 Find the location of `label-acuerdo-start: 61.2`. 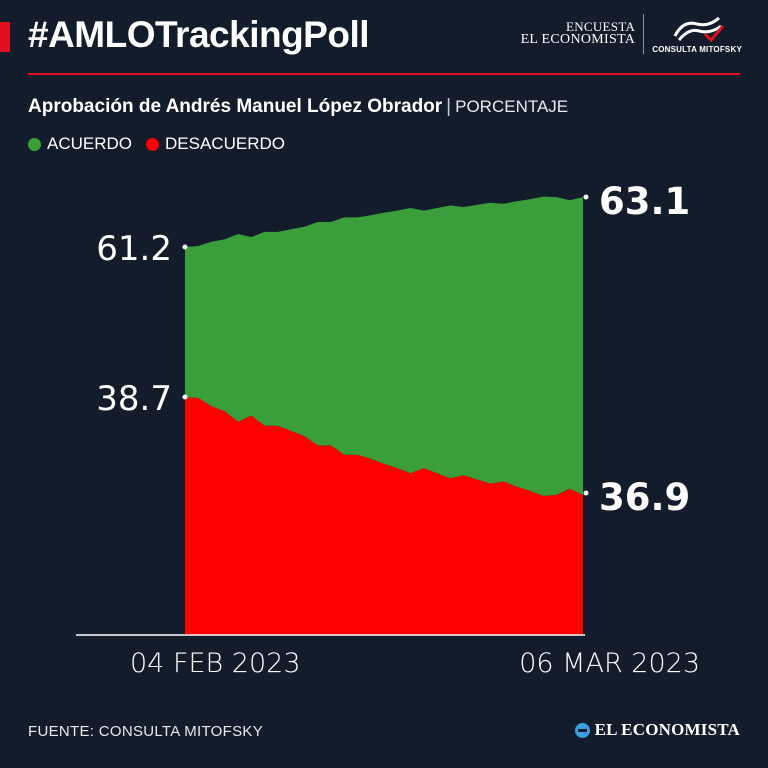

label-acuerdo-start: 61.2 is located at coordinates (134, 249).